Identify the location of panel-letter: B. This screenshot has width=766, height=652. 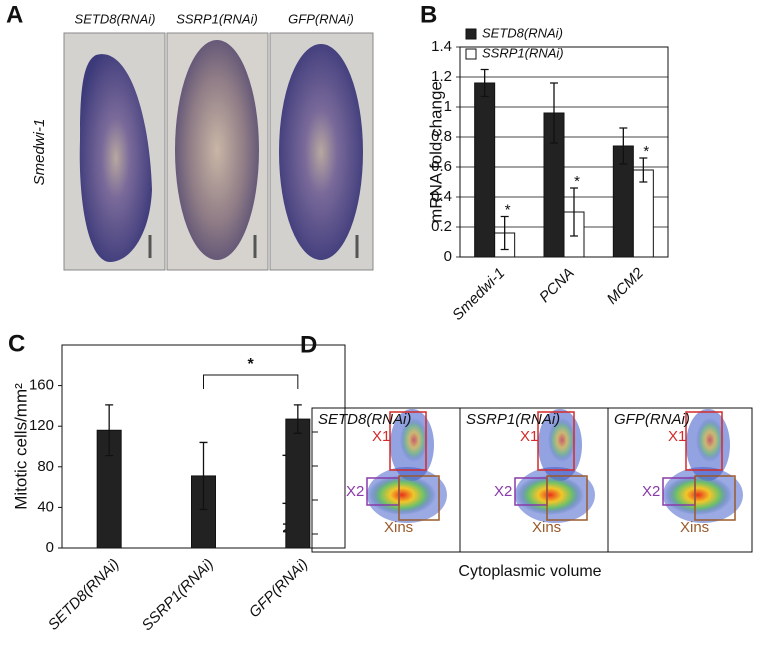
(428, 14).